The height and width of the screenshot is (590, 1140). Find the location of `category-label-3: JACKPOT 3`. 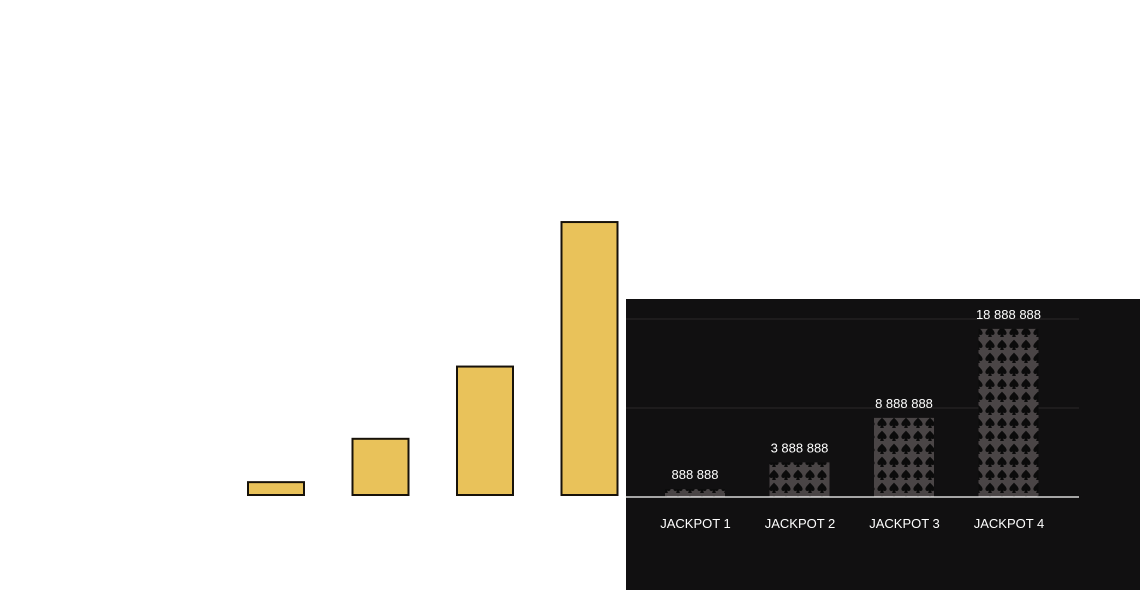

category-label-3: JACKPOT 3 is located at coordinates (904, 523).